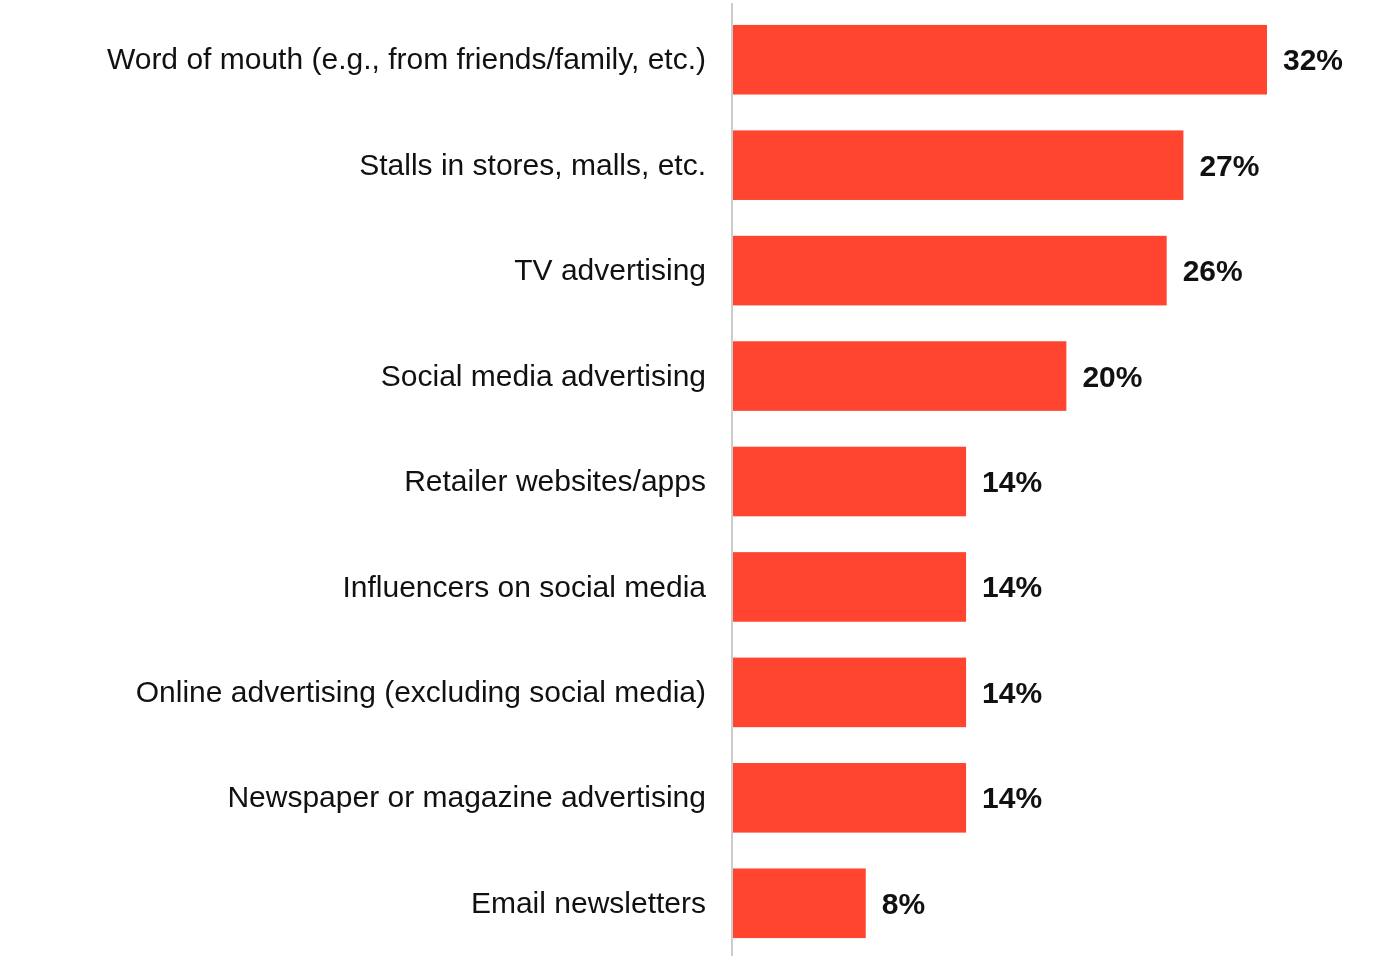 Image resolution: width=1373 pixels, height=956 pixels. What do you see at coordinates (420, 691) in the screenshot?
I see `y-tick-label: Online advertising (excluding social media)` at bounding box center [420, 691].